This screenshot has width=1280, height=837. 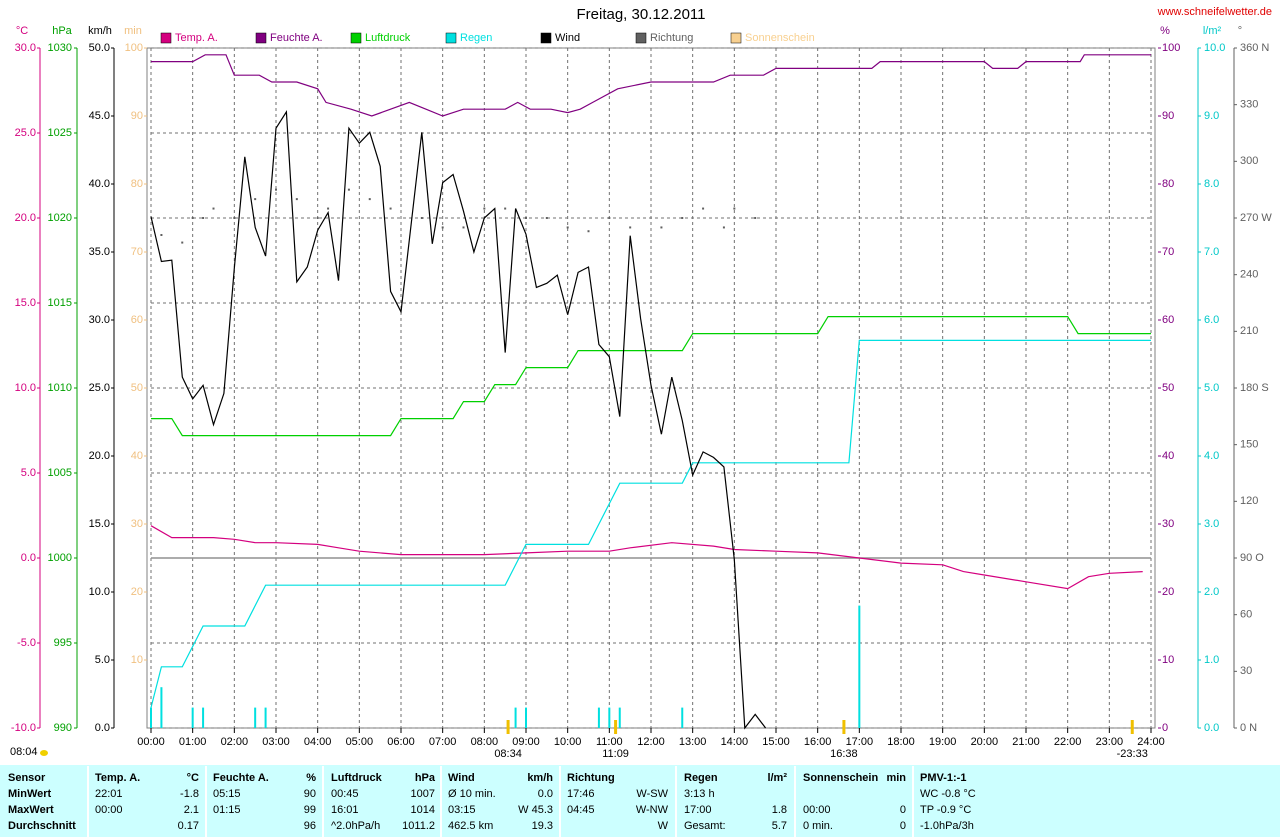 I want to click on y-tick-label: 1025, so click(x=60, y=133).